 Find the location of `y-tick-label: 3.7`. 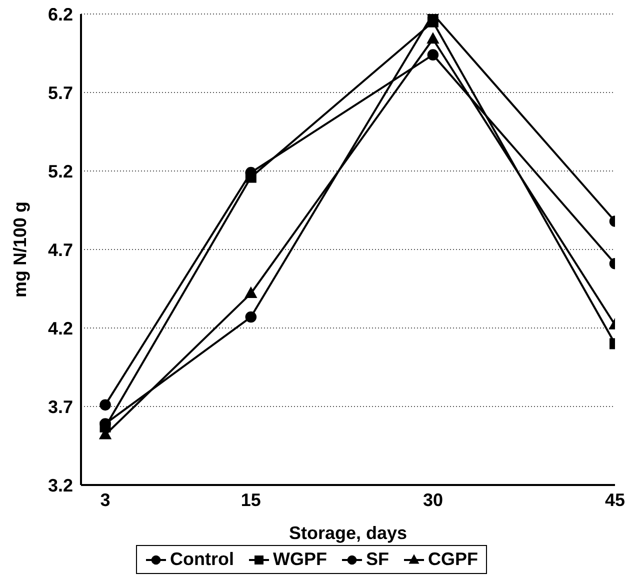

y-tick-label: 3.7 is located at coordinates (60, 406).